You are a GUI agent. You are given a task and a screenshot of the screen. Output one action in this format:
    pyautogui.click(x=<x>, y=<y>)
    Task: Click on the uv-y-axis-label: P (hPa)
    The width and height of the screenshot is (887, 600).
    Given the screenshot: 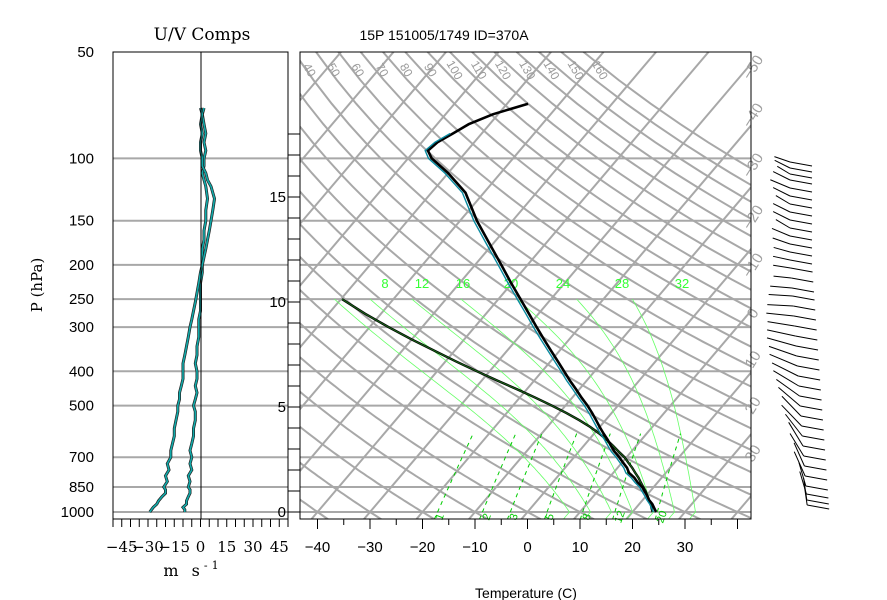 What is the action you would take?
    pyautogui.click(x=37, y=285)
    